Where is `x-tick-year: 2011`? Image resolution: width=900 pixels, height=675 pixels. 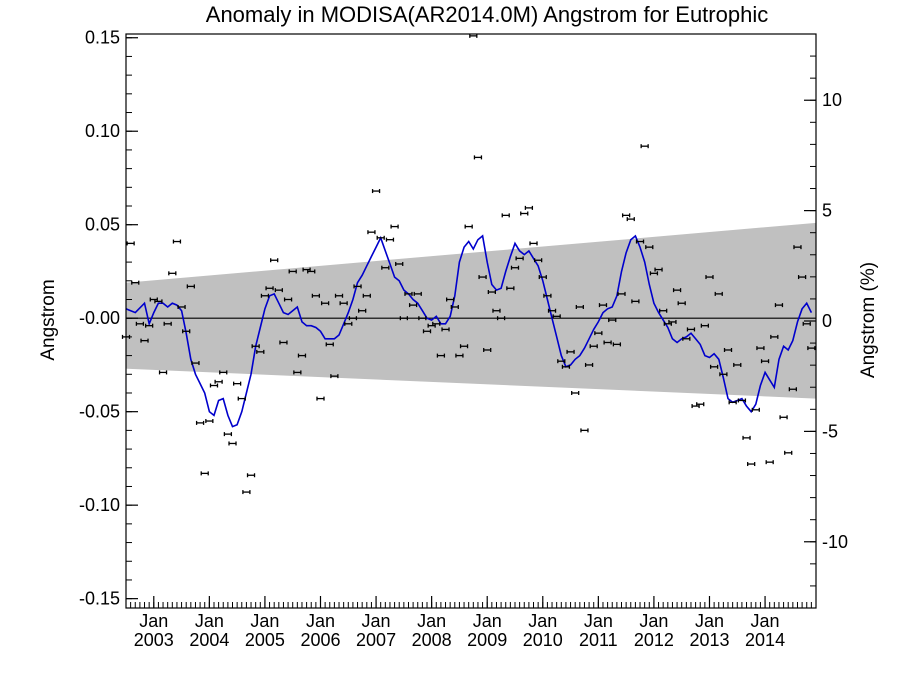
x-tick-year: 2011 is located at coordinates (598, 640).